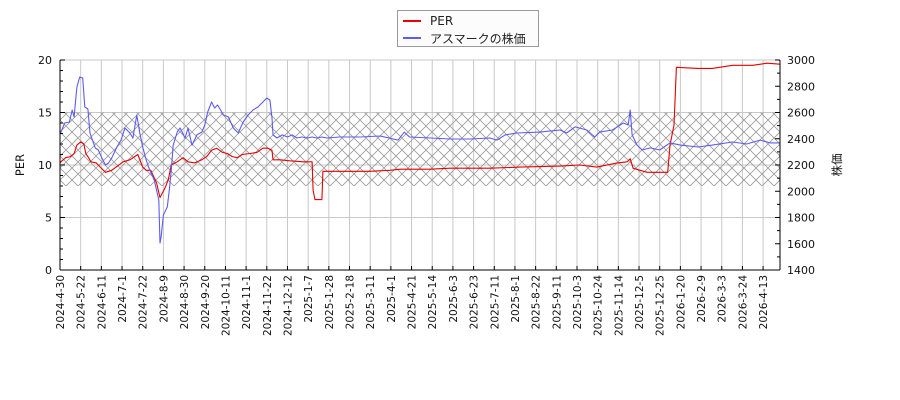 The height and width of the screenshot is (400, 900). I want to click on legend-swatch-per, so click(412, 21).